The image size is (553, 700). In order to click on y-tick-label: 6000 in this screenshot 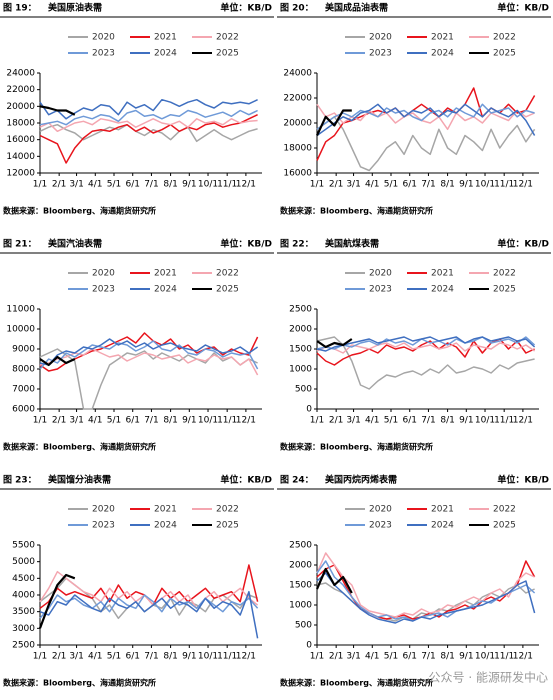, I will do `click(23, 410)`.